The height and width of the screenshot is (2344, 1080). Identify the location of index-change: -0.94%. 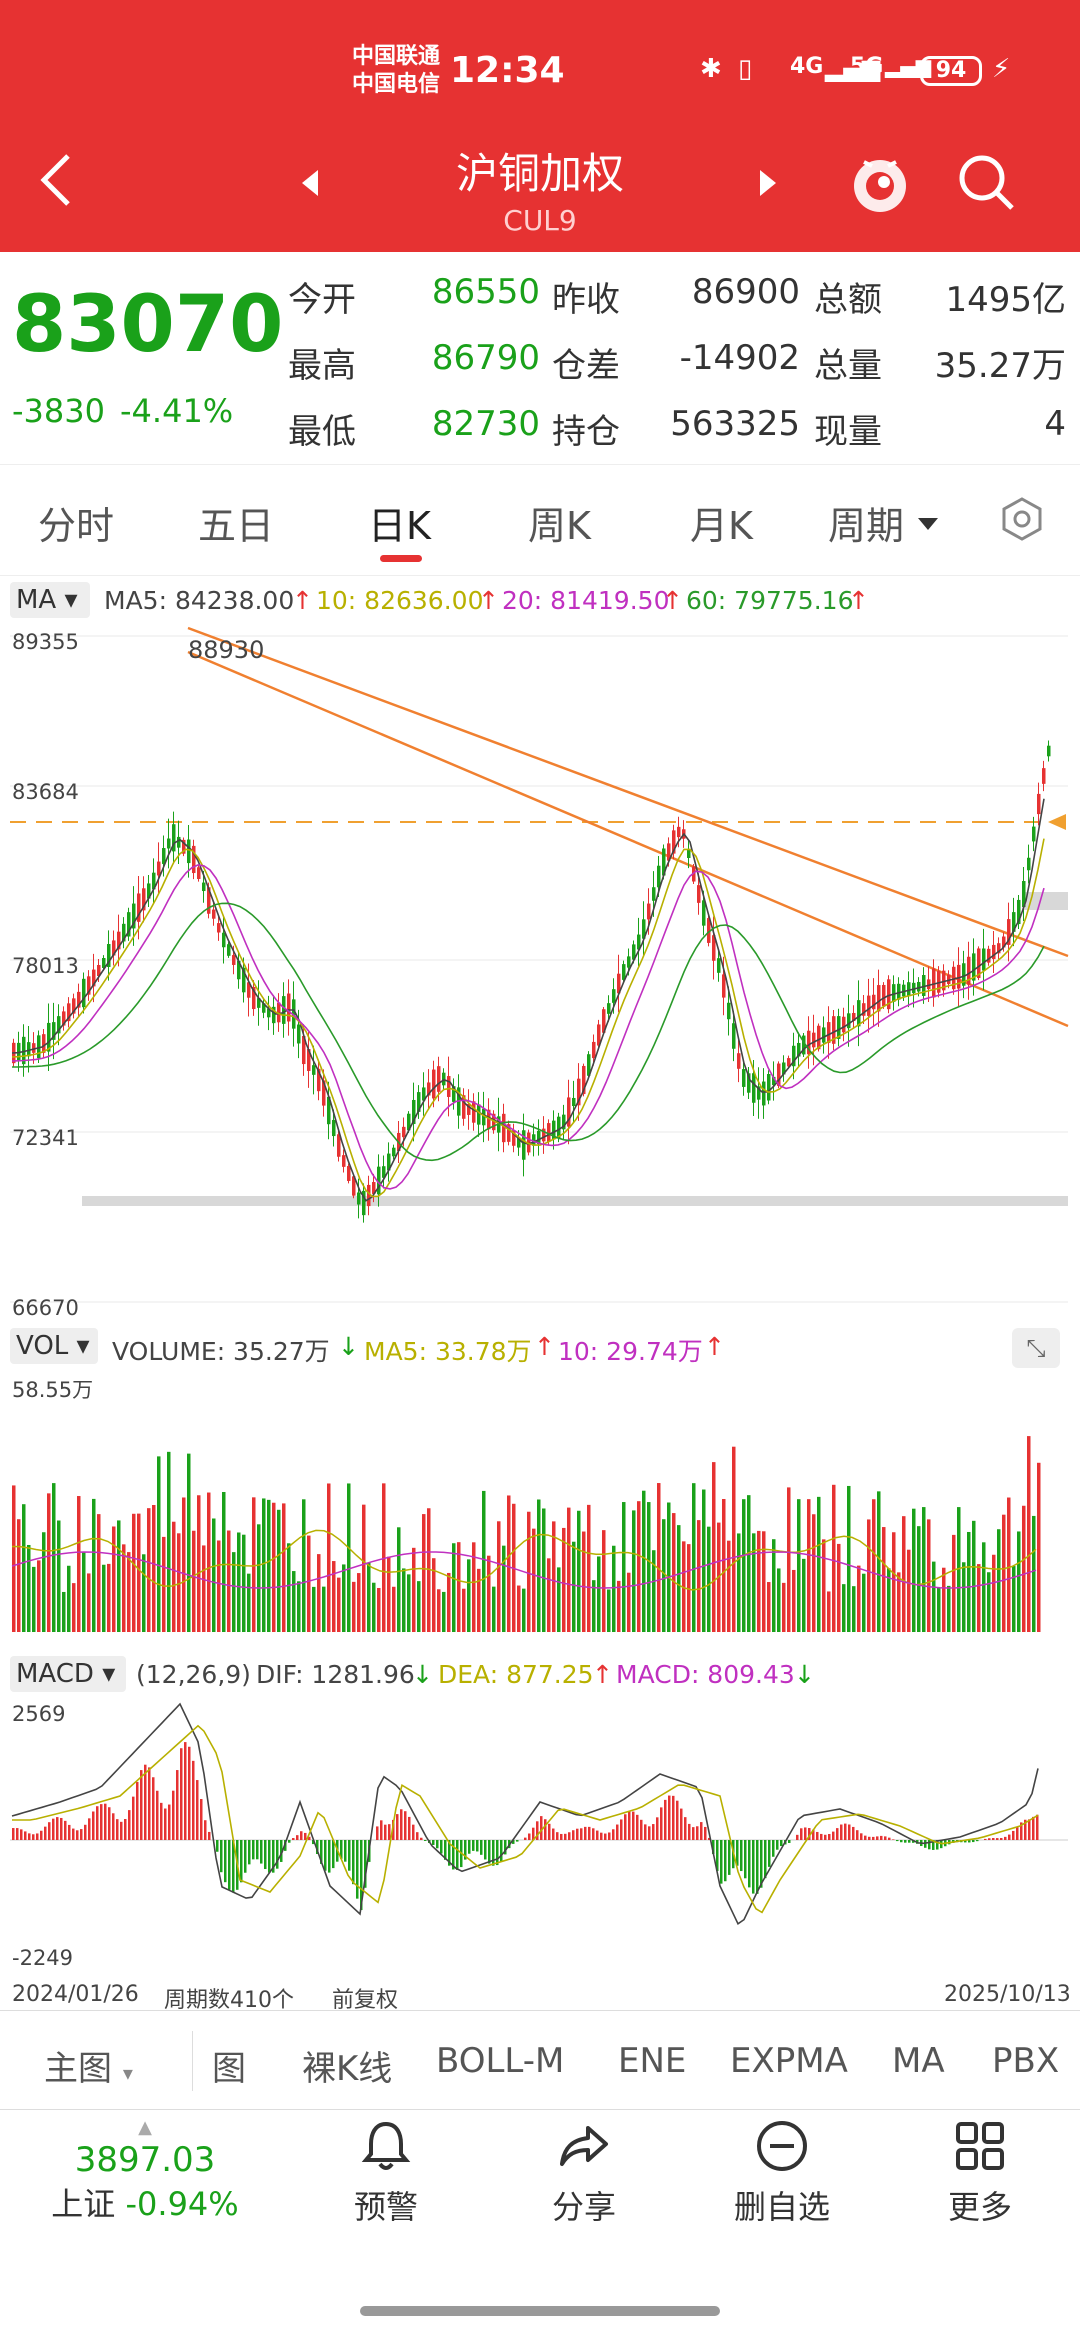
(182, 2204).